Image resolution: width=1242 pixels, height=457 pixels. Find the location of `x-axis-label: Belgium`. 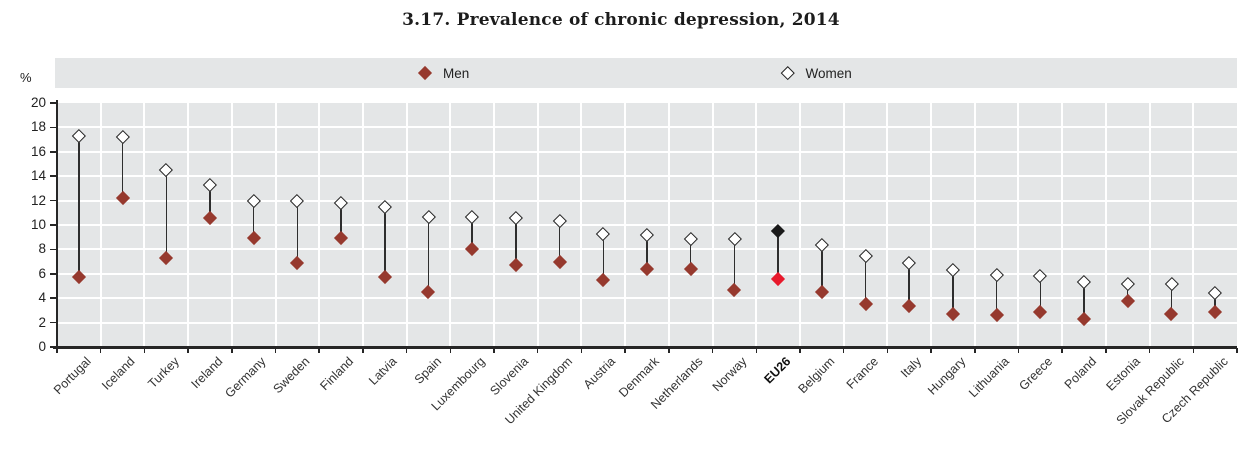

x-axis-label: Belgium is located at coordinates (816, 375).